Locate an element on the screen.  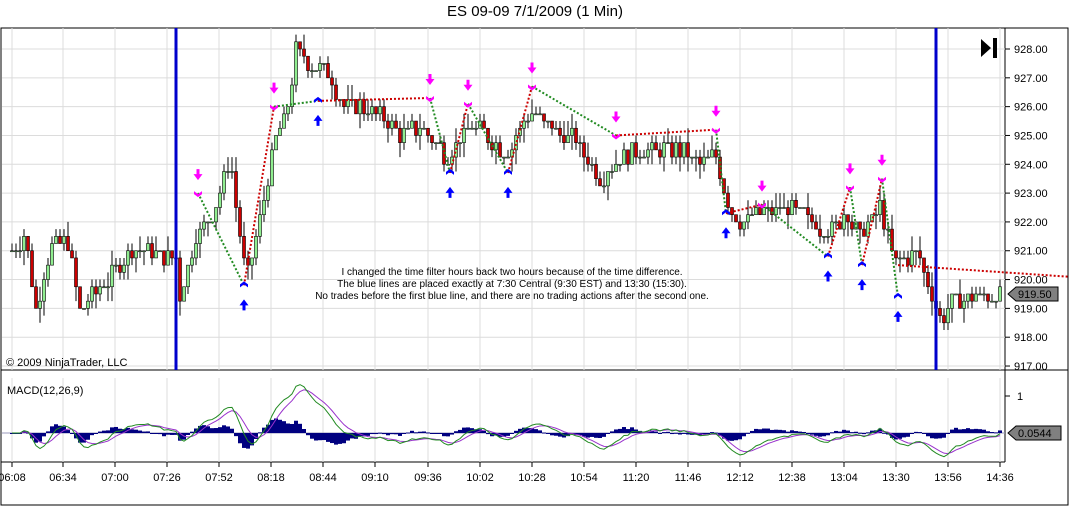
price-tick-label: 926.00 is located at coordinates (1031, 108).